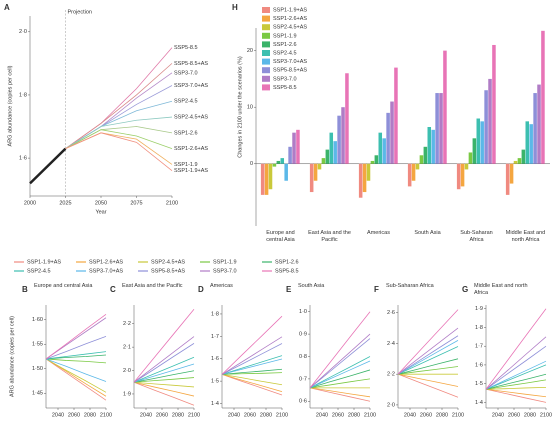 The height and width of the screenshot is (428, 554). I want to click on legend-label: SSP1-1.9, so click(285, 36).